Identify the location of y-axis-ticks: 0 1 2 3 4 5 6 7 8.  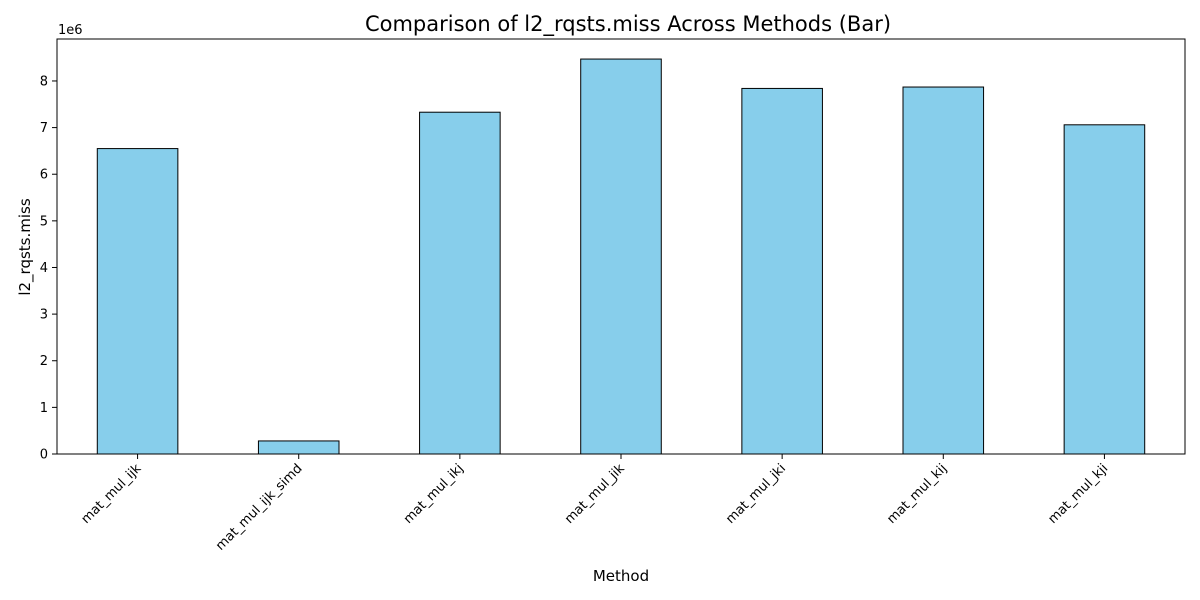
(48, 268).